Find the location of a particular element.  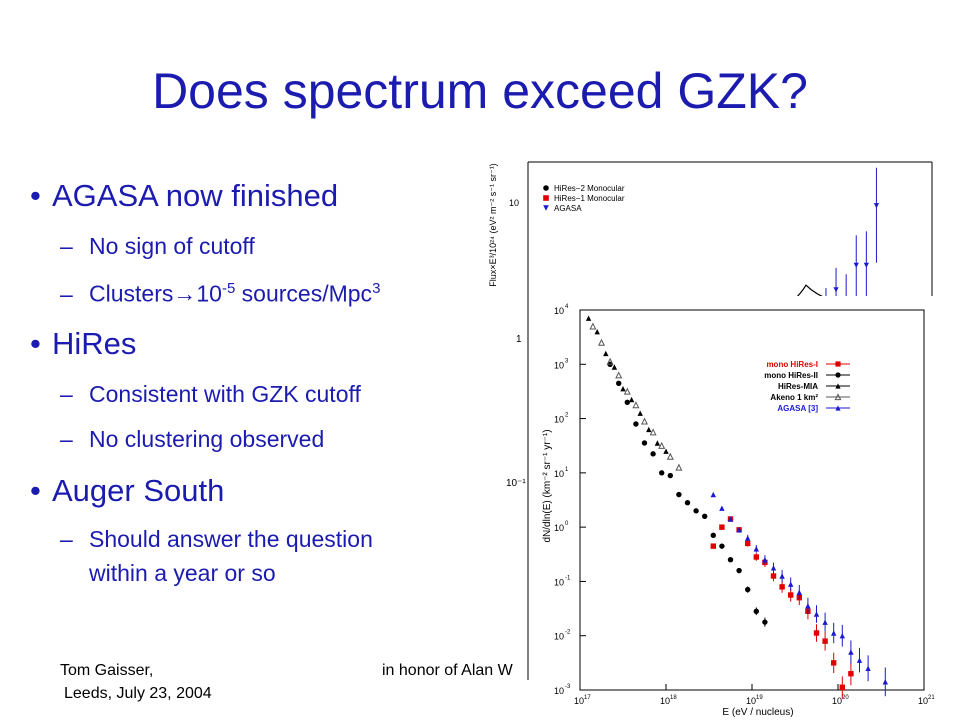

plot1-ytick-1: 1 is located at coordinates (519, 339).